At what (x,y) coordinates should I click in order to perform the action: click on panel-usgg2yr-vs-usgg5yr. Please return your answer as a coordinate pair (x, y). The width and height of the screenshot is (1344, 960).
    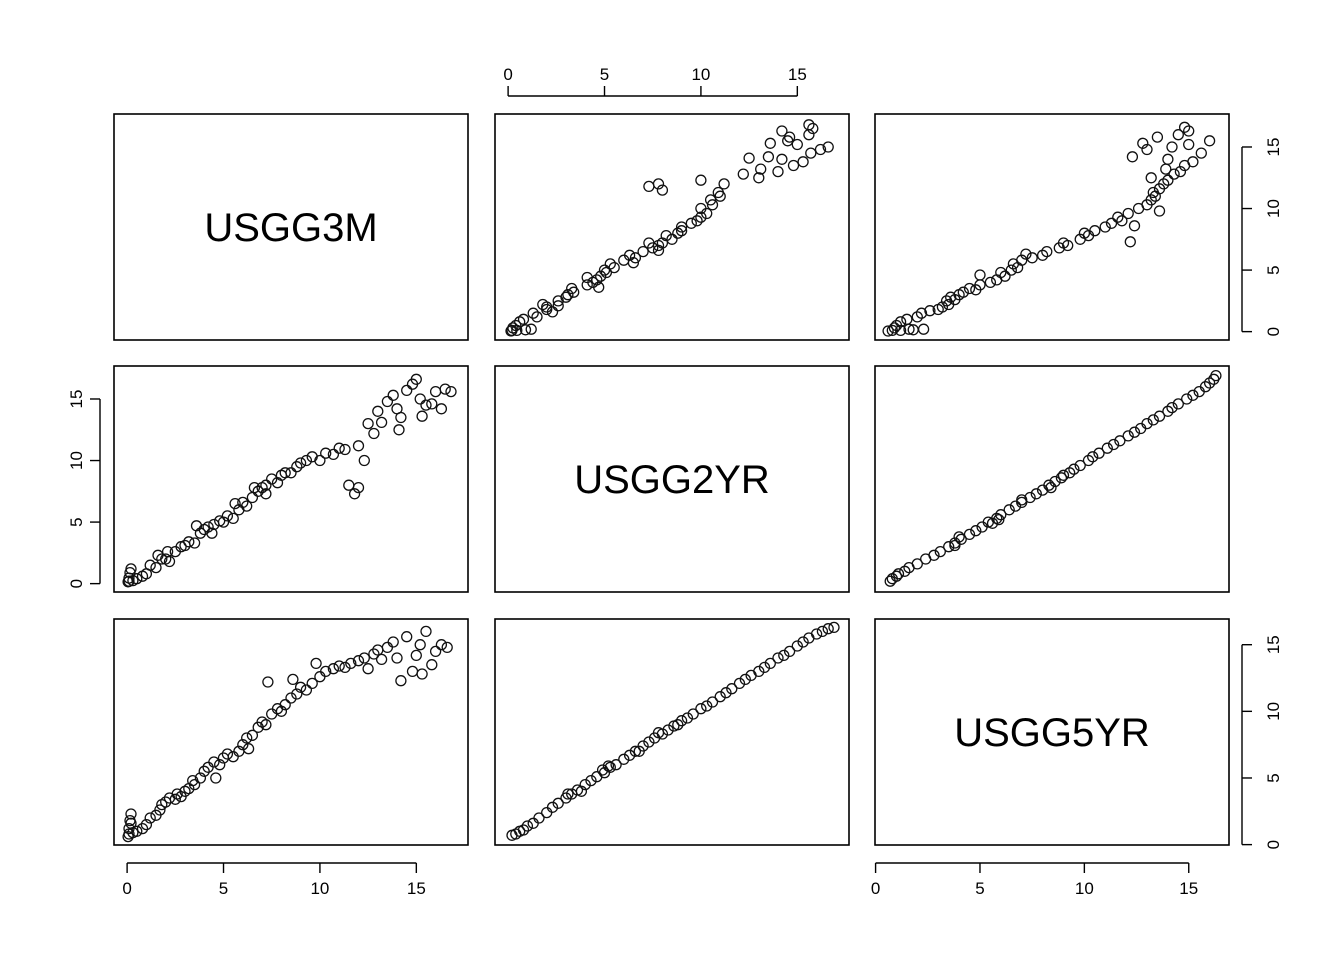
    Looking at the image, I should click on (1052, 479).